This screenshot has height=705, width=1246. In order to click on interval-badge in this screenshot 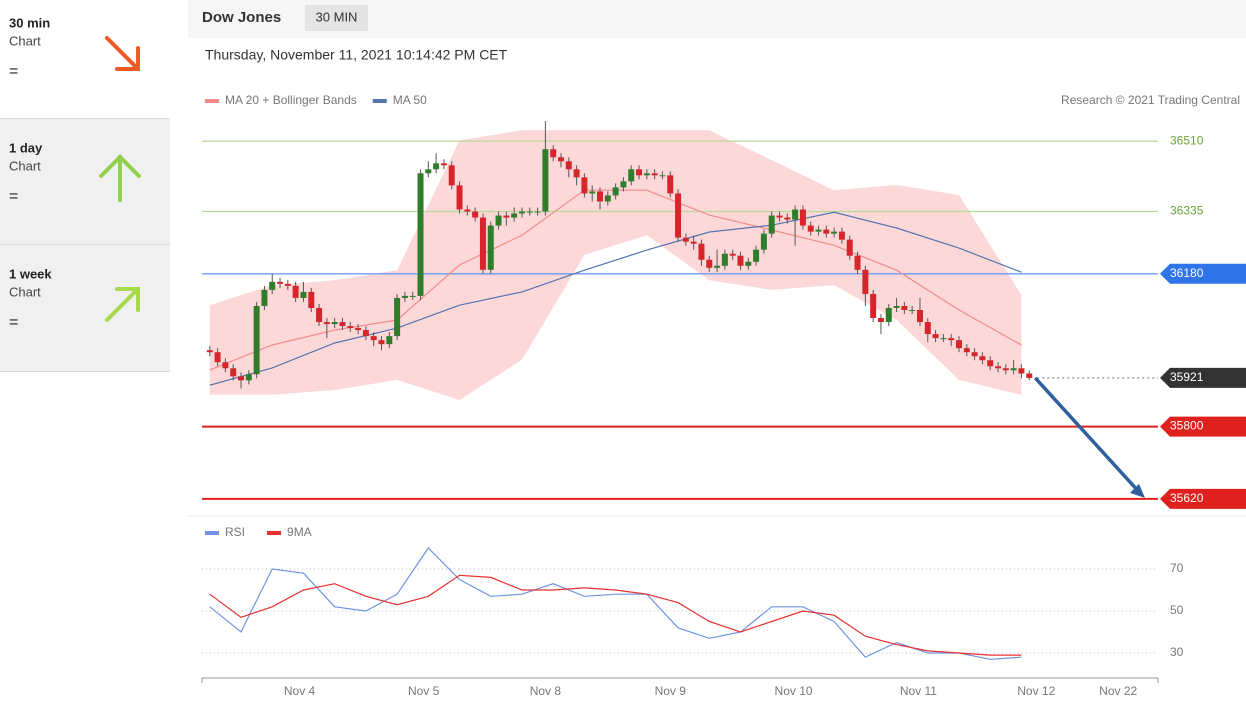, I will do `click(336, 18)`.